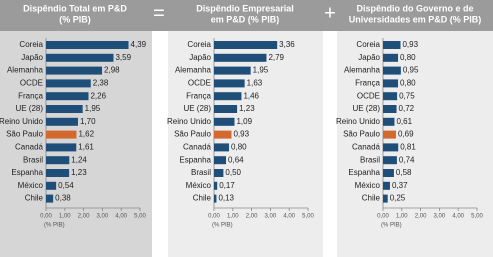  Describe the element at coordinates (139, 44) in the screenshot. I see `value-label: 4,39` at that location.